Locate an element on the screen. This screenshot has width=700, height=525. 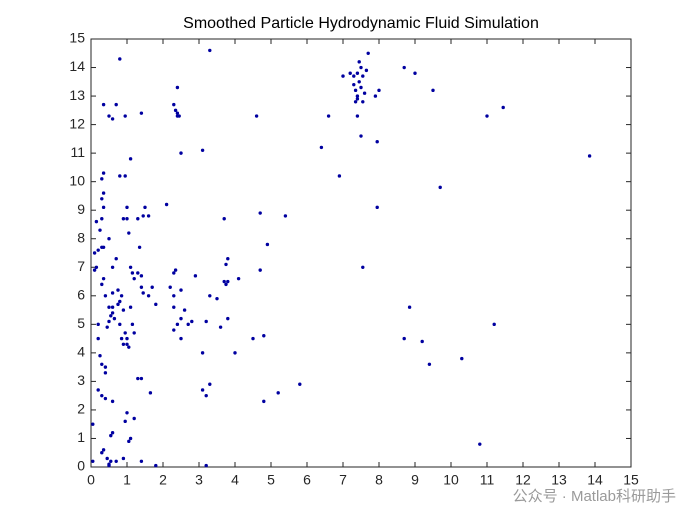
y-tick-label: 12 is located at coordinates (77, 123).